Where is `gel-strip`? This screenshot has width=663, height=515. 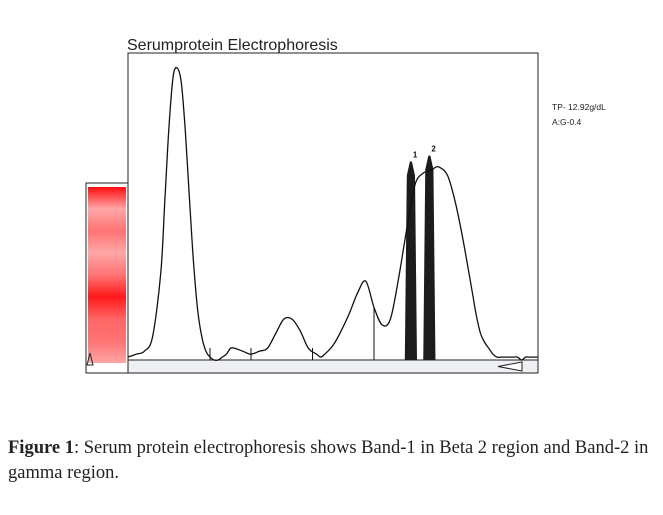 gel-strip is located at coordinates (107, 275).